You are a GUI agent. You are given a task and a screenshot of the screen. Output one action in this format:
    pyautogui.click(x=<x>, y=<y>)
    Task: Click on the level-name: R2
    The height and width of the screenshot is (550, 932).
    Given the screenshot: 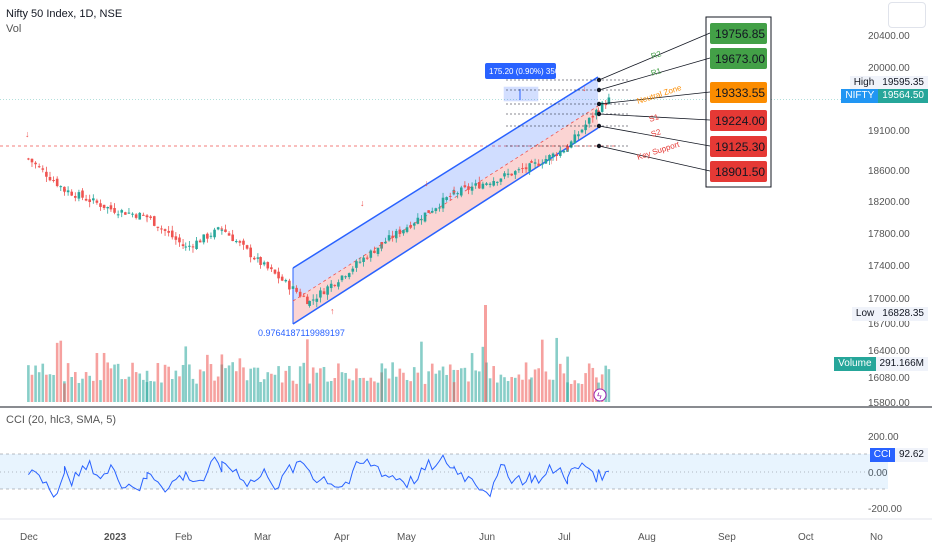 What is the action you would take?
    pyautogui.click(x=656, y=55)
    